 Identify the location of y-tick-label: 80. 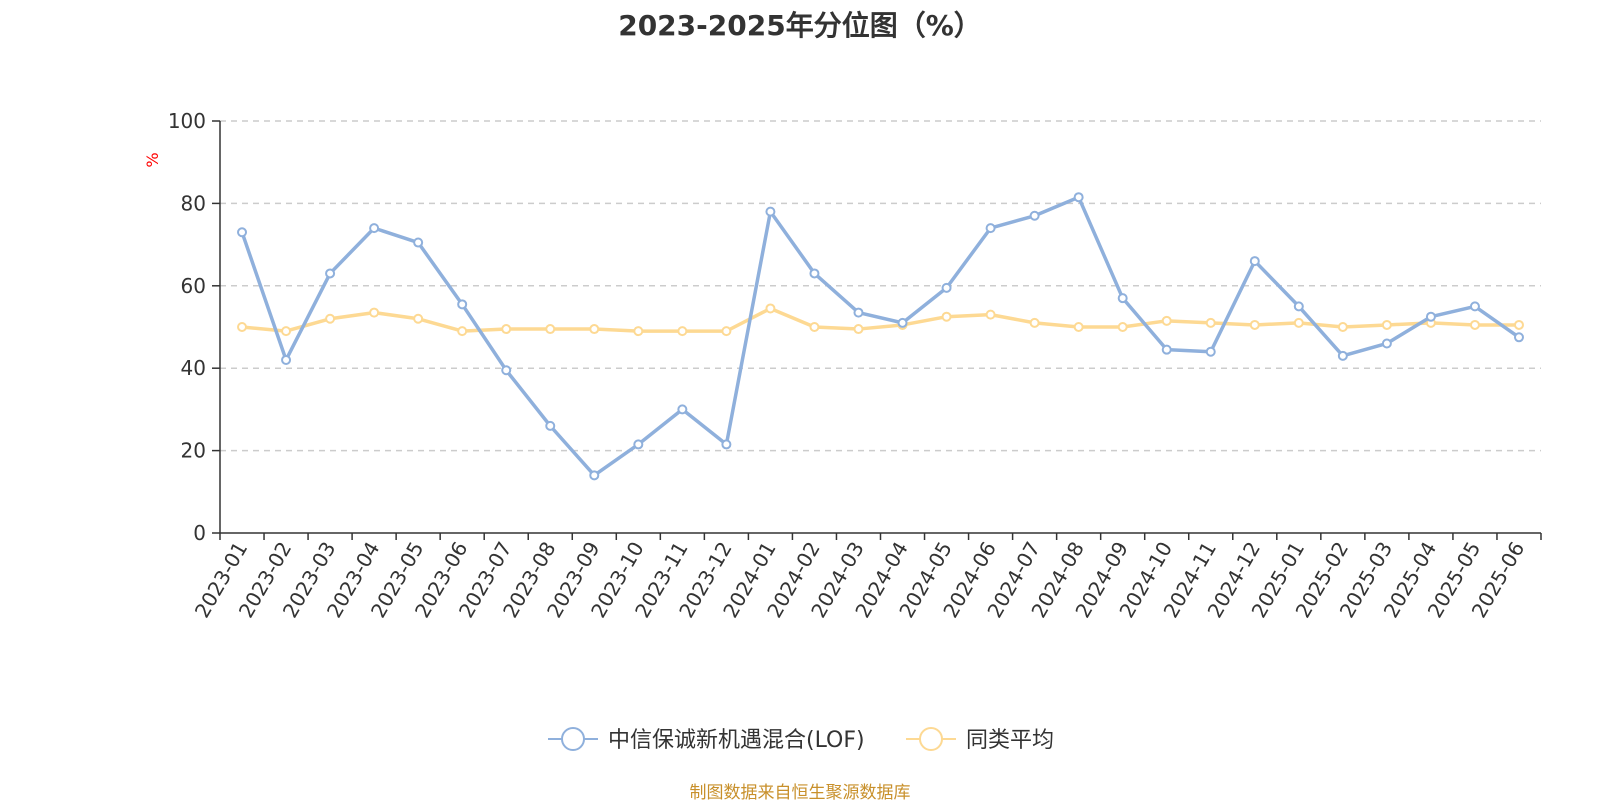
(193, 203).